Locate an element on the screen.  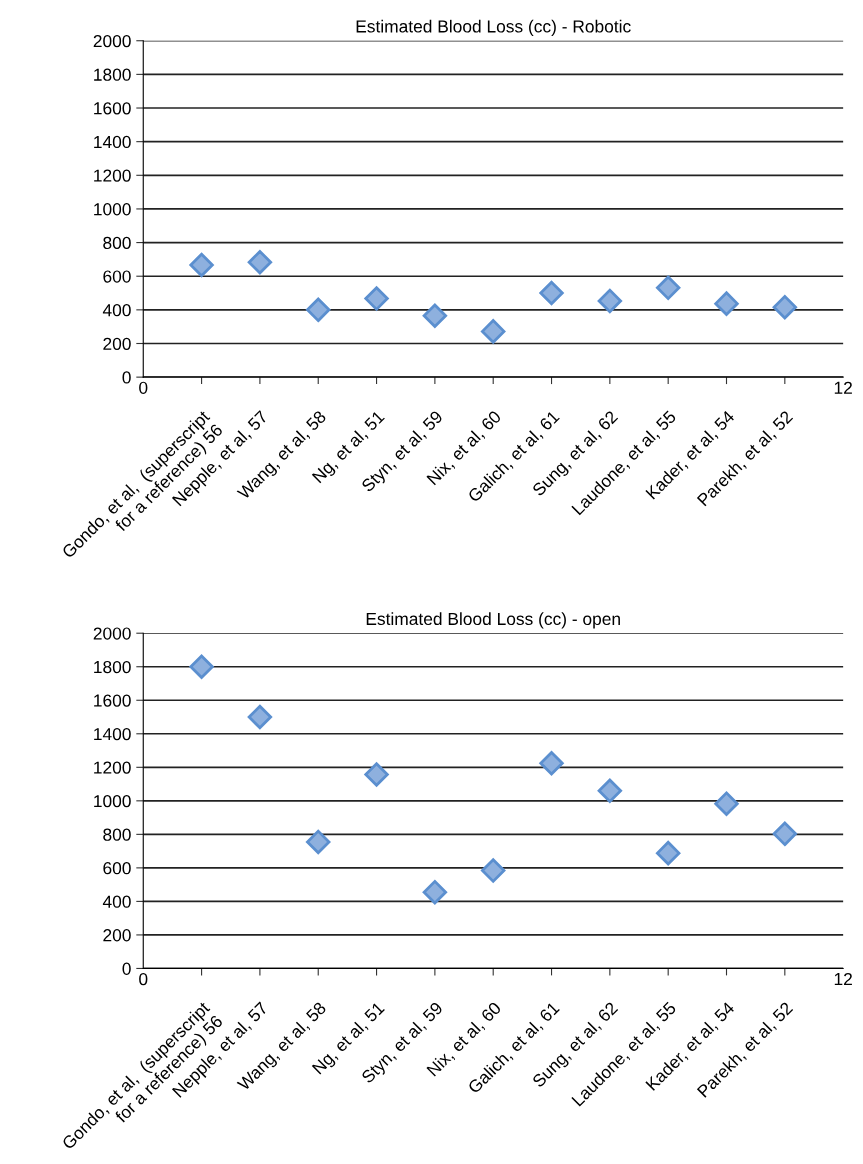
chart-title: Estimated Blood Loss (cc) - Robotic is located at coordinates (493, 27).